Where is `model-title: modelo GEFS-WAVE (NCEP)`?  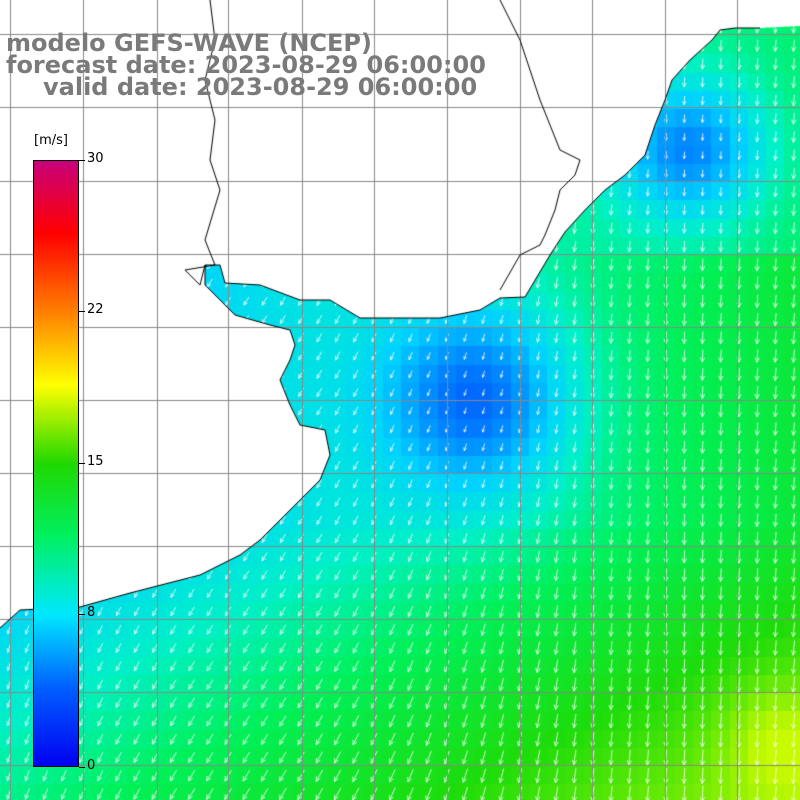 model-title: modelo GEFS-WAVE (NCEP) is located at coordinates (189, 43).